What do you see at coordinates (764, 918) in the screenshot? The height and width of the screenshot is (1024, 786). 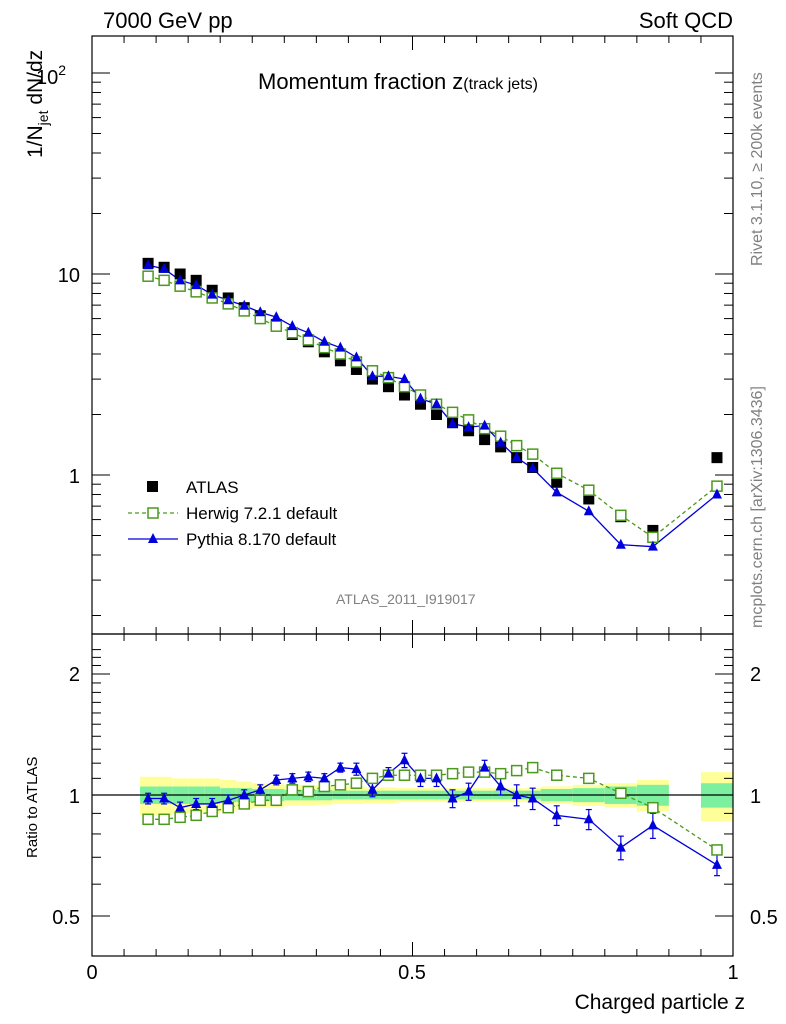 I see `ratio-y-tick-0.5-right: 0.5` at bounding box center [764, 918].